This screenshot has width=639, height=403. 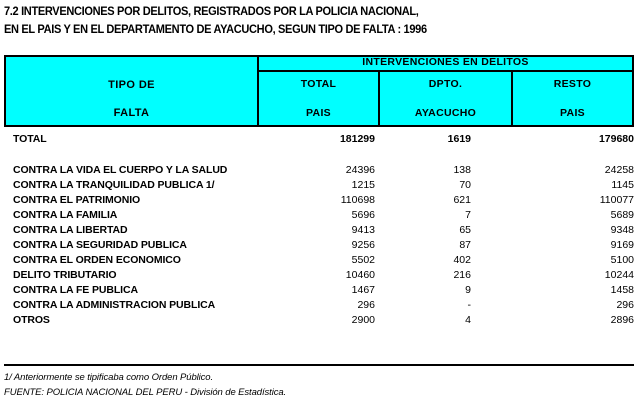 I want to click on row-label: CONTRA LA LIBERTAD, so click(x=70, y=230).